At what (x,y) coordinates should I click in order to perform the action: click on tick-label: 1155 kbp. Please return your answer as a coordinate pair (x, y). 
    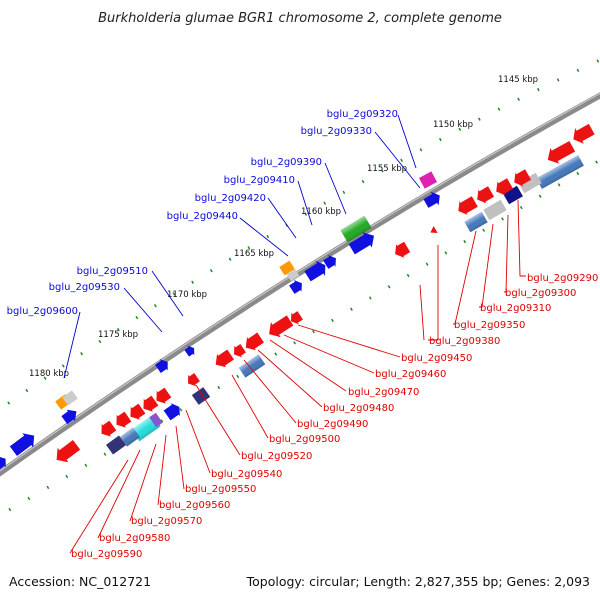
    Looking at the image, I should click on (387, 169).